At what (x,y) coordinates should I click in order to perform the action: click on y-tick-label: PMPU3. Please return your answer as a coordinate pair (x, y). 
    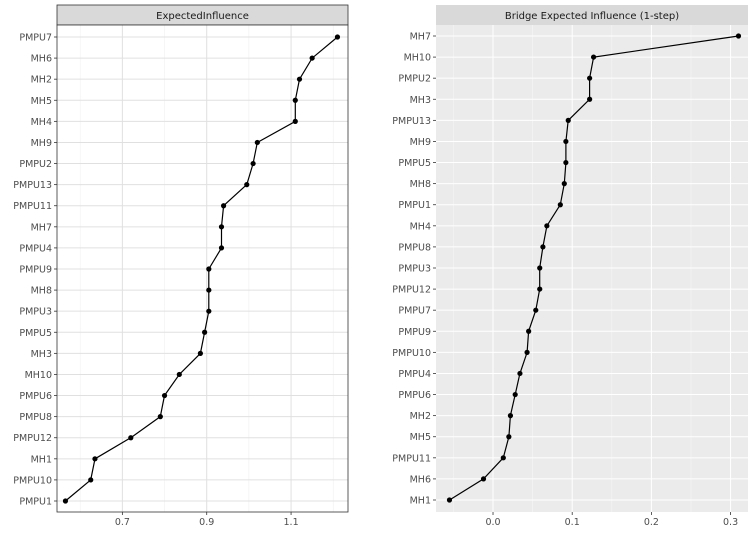
    Looking at the image, I should click on (414, 269).